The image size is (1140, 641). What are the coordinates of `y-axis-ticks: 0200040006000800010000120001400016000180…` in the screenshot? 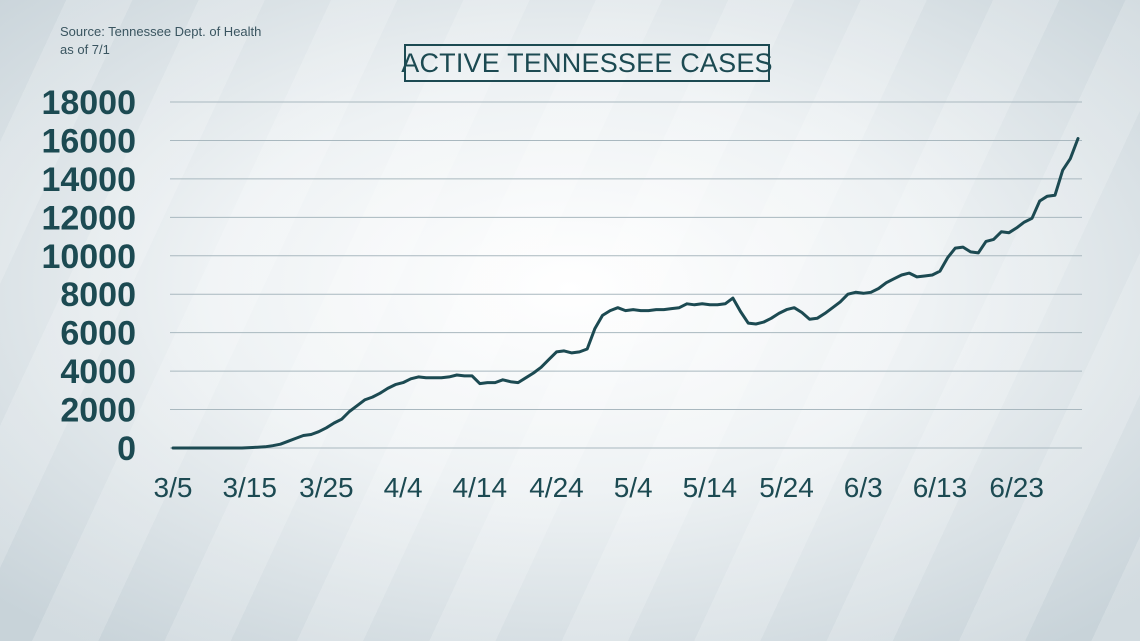 It's located at (88, 276).